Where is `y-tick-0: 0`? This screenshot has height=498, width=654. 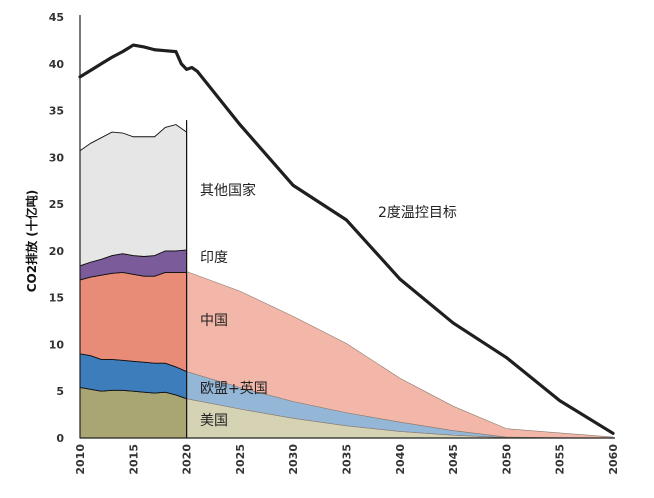
y-tick-0: 0 is located at coordinates (60, 438).